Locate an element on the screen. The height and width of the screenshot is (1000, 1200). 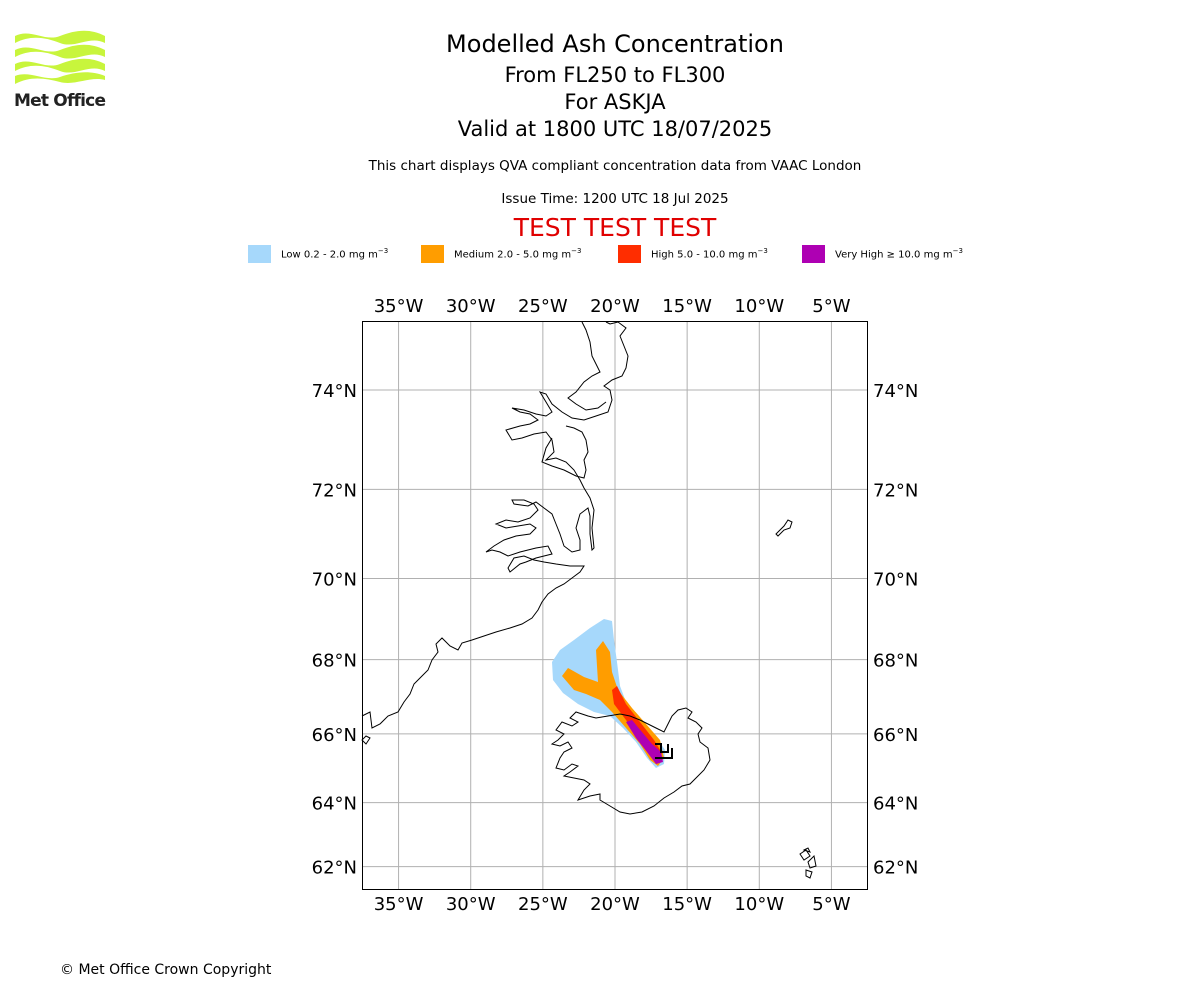
greenland-small-coast is located at coordinates (366, 740).